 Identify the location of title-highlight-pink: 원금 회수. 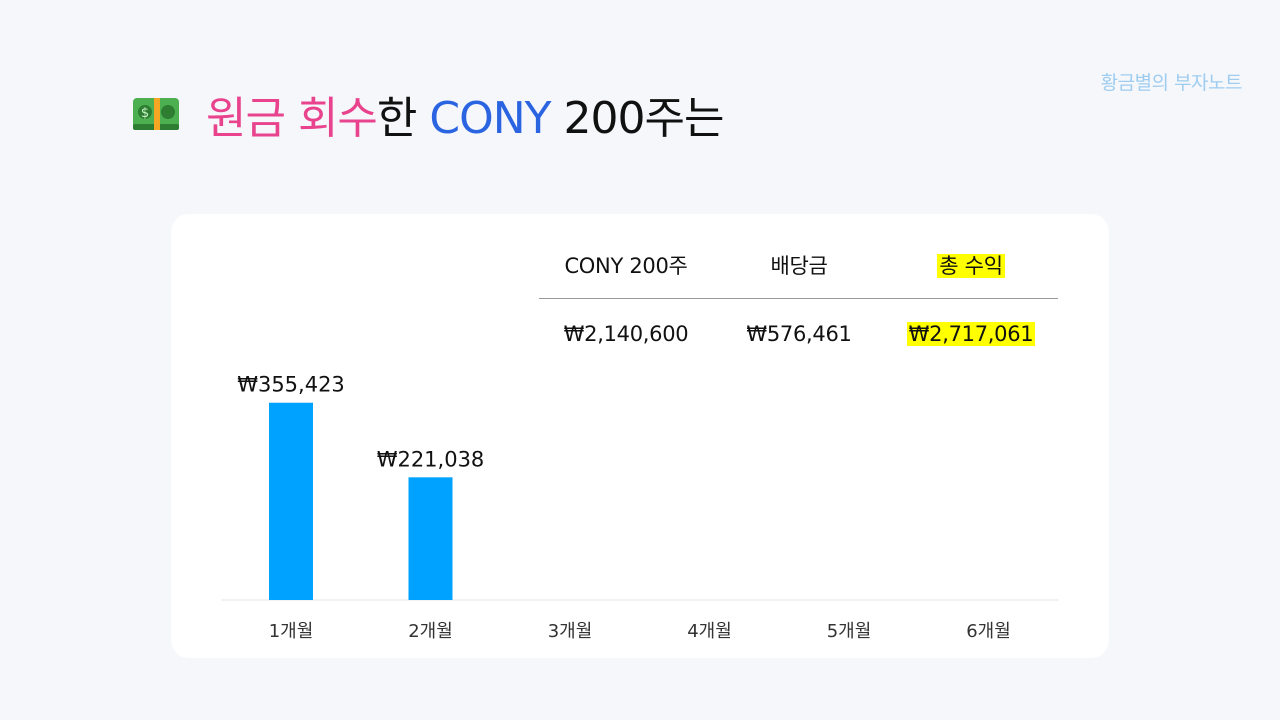
(292, 118).